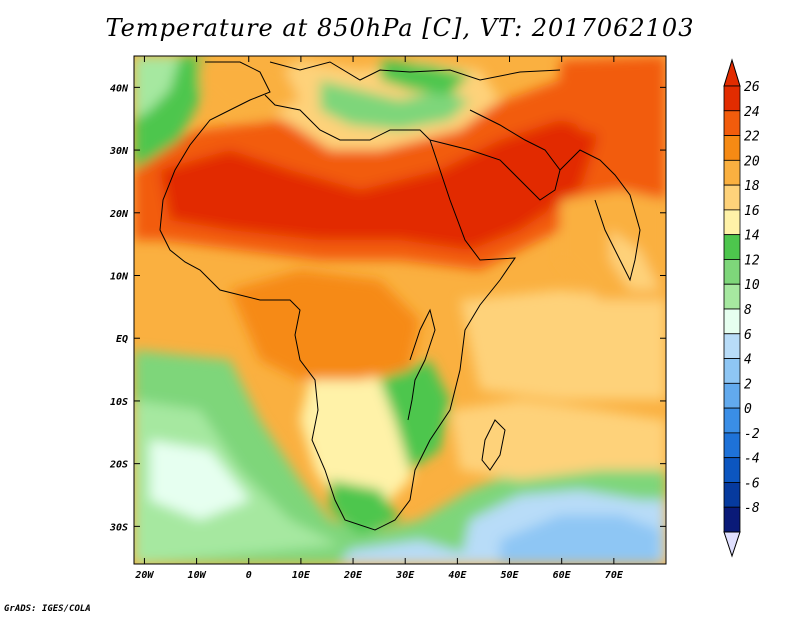 The width and height of the screenshot is (800, 618). Describe the element at coordinates (600, 215) in the screenshot. I see `india-coast` at that location.